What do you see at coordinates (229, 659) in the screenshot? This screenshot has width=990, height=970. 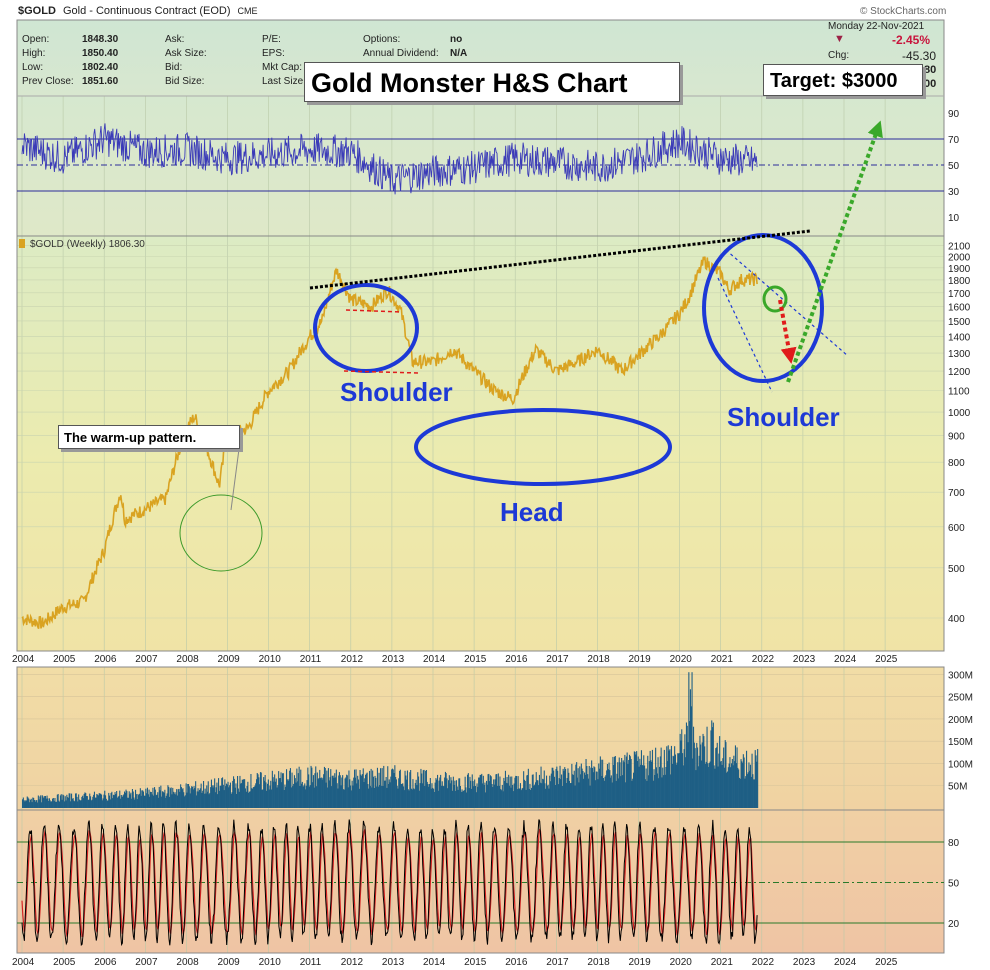 I see `x-tick-label: 2009` at bounding box center [229, 659].